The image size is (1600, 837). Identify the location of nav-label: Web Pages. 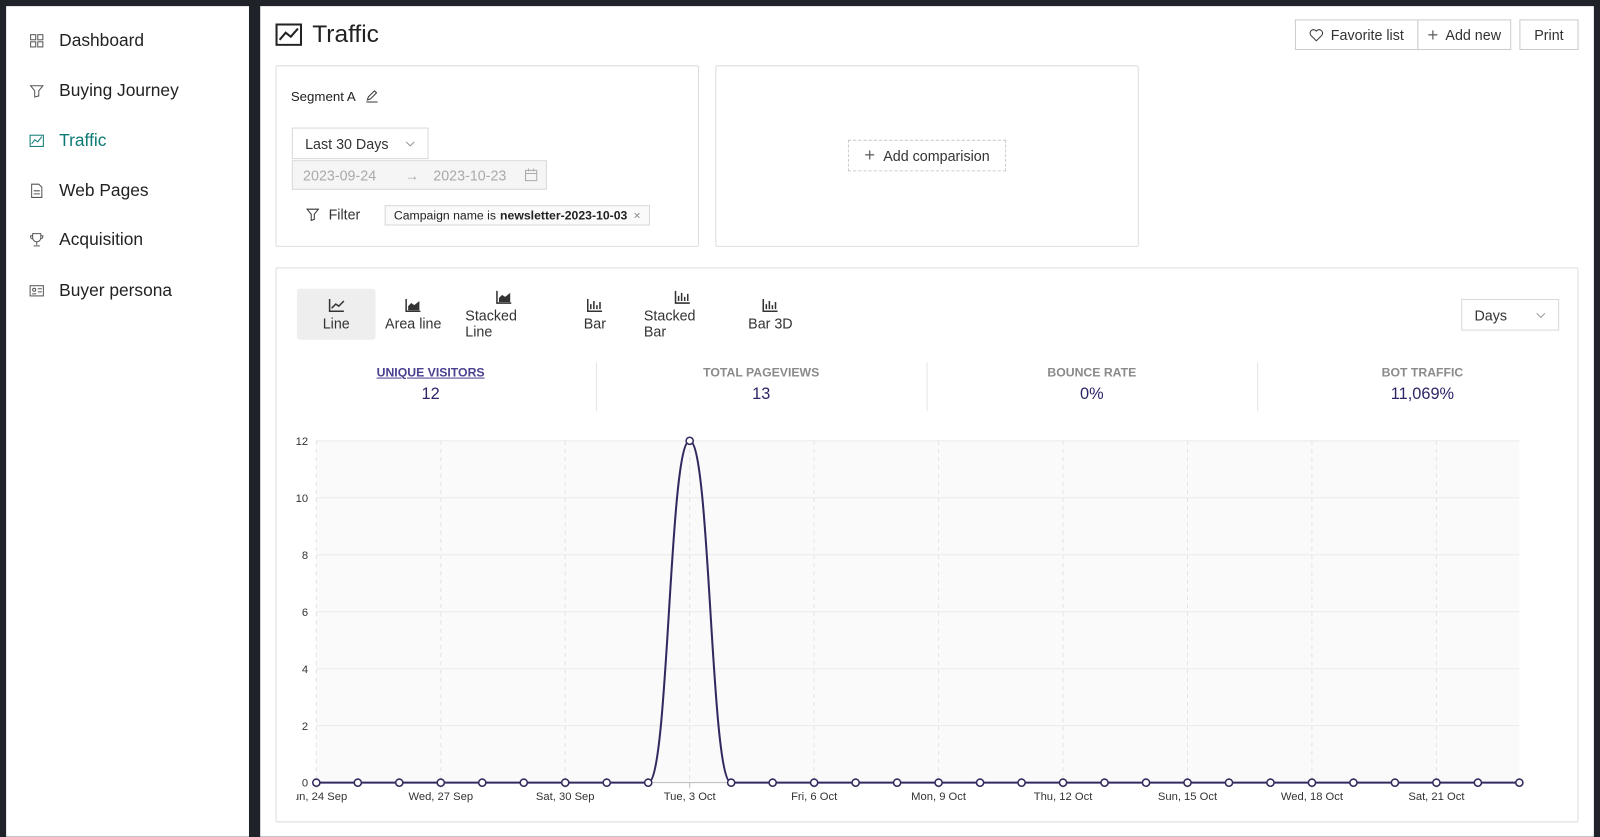
(104, 190).